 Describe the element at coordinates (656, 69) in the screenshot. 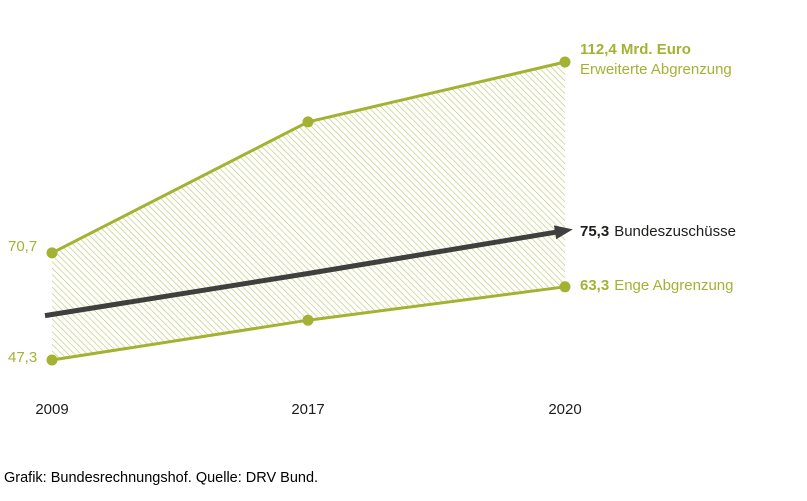

I see `upper-series-name: Erweiterte Abgrenzung` at that location.